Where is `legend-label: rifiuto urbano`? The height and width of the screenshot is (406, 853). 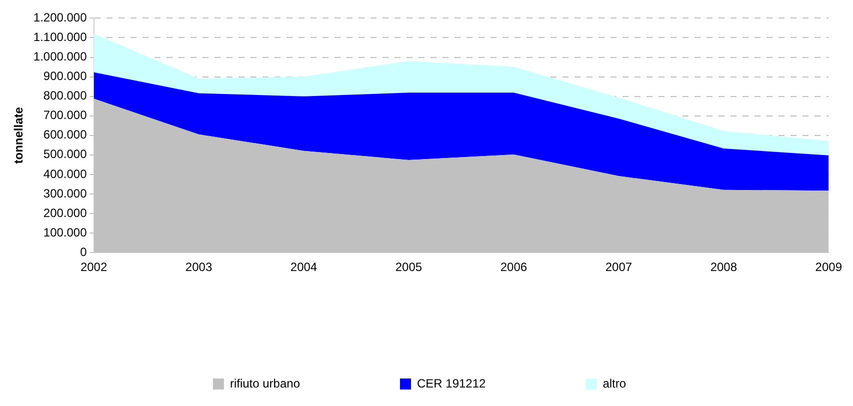
legend-label: rifiuto urbano is located at coordinates (265, 383).